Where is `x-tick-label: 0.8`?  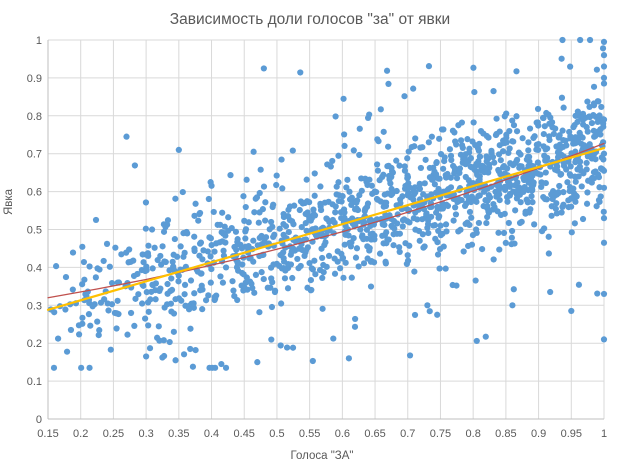 x-tick-label: 0.8 is located at coordinates (473, 434).